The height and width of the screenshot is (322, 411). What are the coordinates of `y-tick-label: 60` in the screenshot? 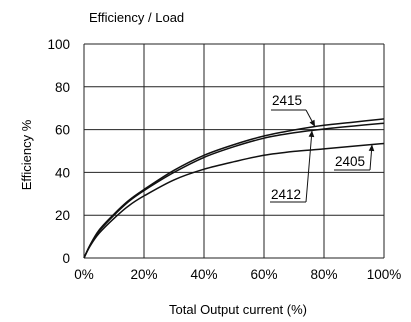 It's located at (62, 130).